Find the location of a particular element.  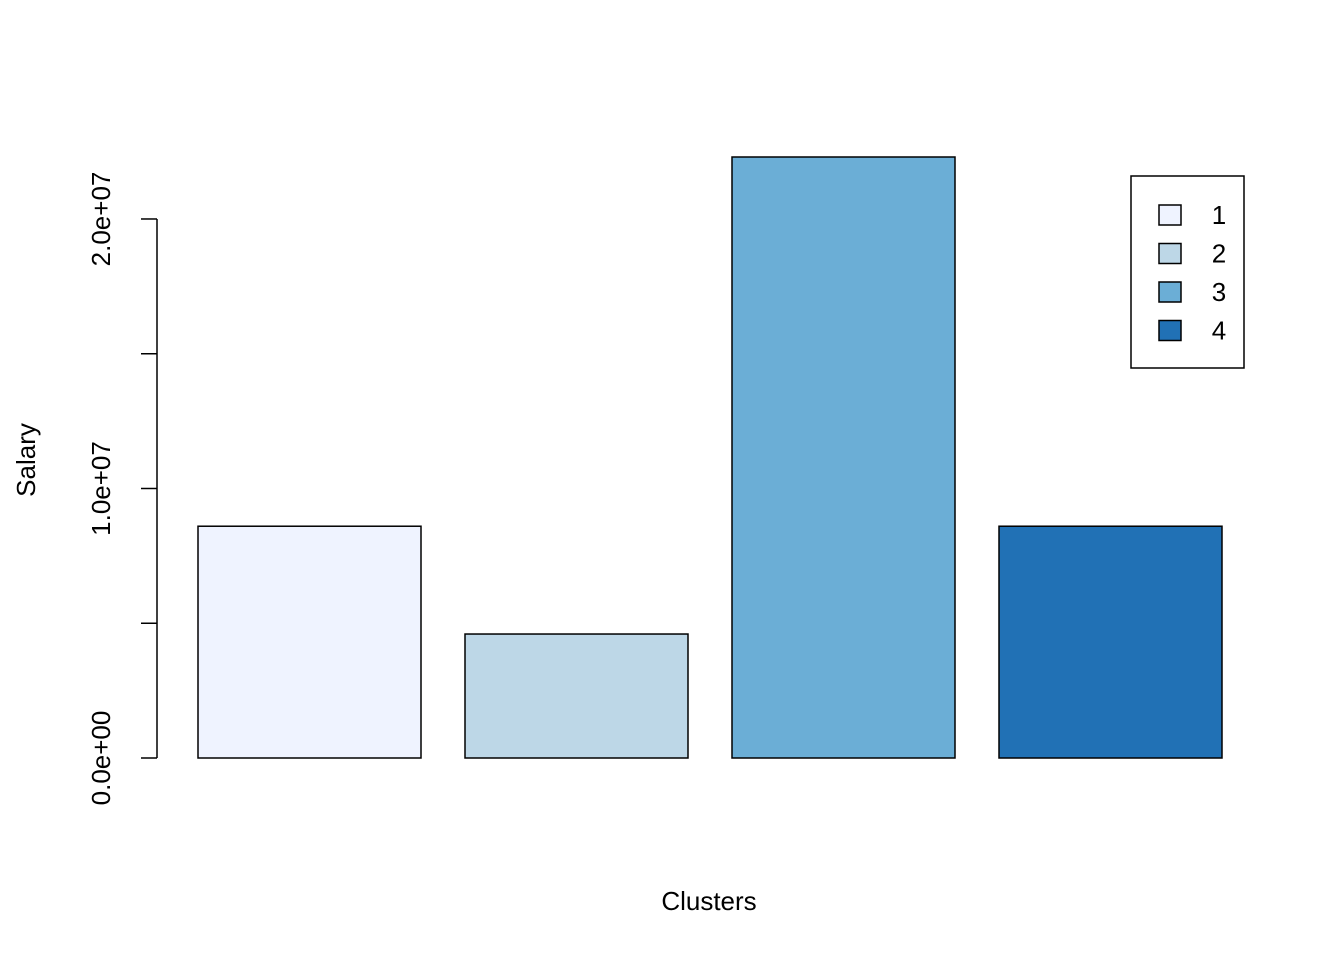

y-tick-label: 1.0e+07 is located at coordinates (101, 488).